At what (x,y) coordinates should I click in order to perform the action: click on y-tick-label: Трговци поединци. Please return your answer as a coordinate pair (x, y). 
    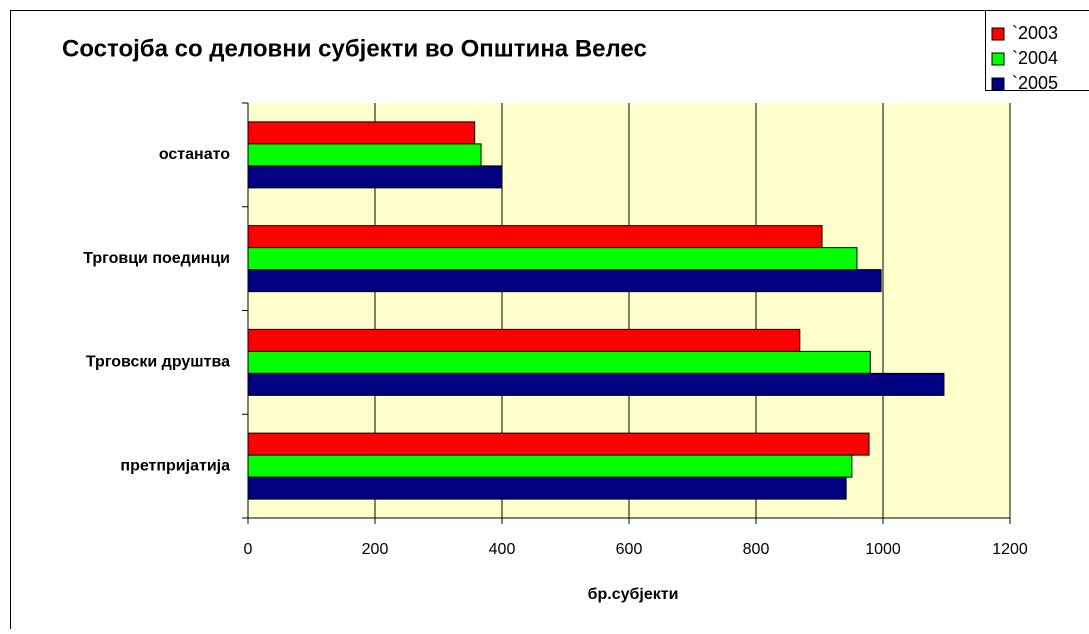
    Looking at the image, I should click on (156, 258).